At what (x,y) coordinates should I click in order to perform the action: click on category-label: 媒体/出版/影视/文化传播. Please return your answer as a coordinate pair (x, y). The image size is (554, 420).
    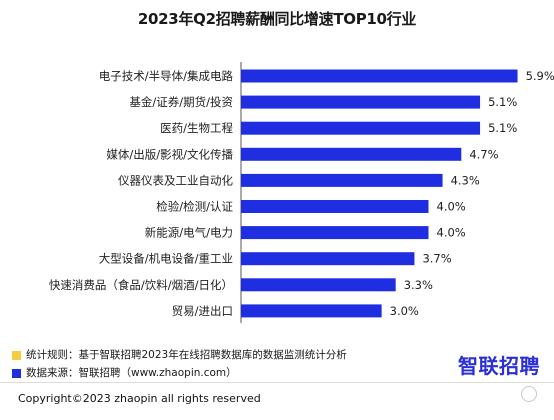
    Looking at the image, I should click on (169, 154).